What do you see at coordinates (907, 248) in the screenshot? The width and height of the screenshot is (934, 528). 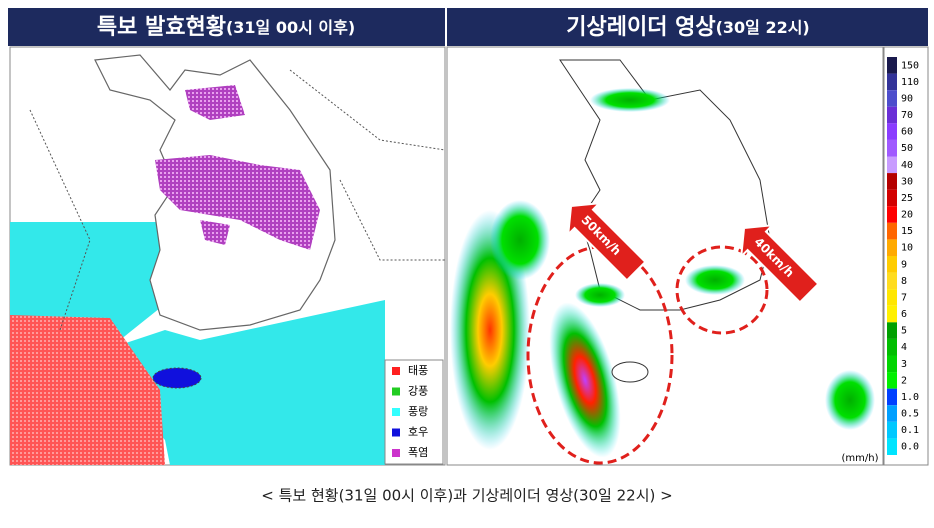 I see `scale-label: 10` at bounding box center [907, 248].